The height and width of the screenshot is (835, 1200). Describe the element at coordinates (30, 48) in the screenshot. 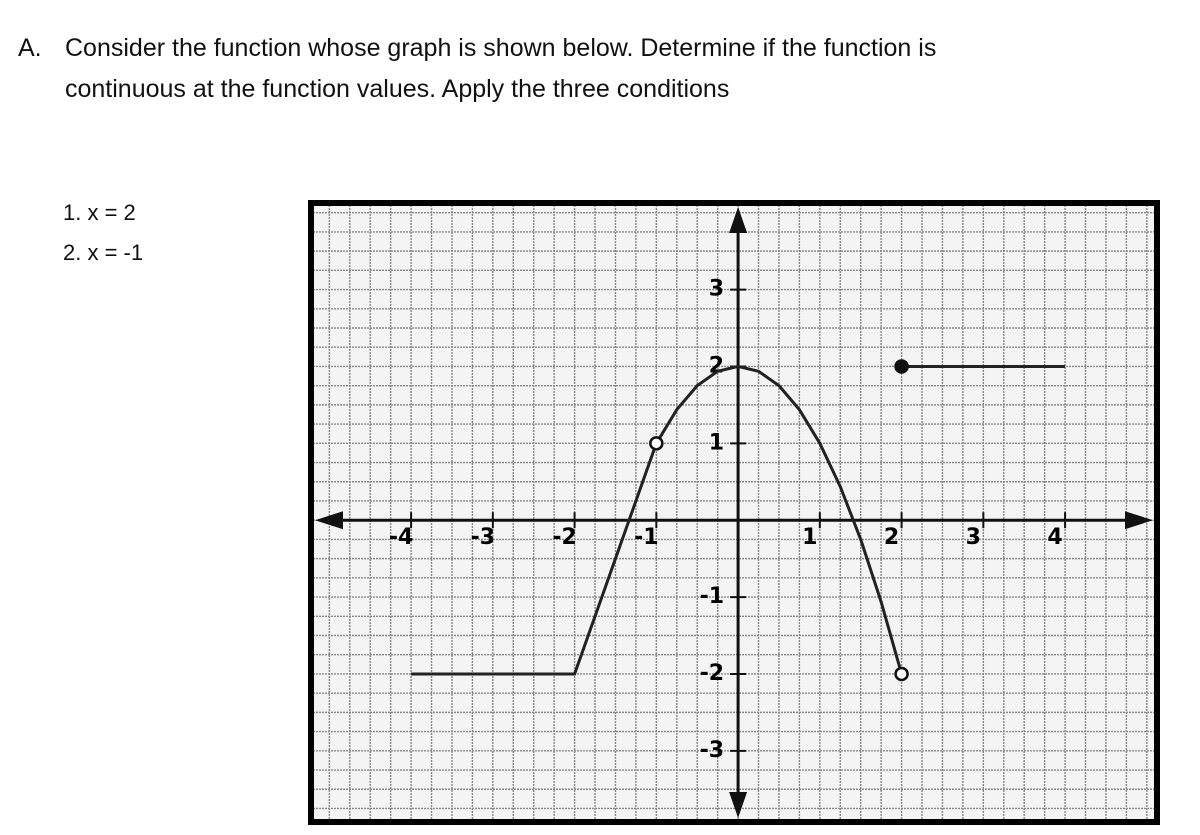

I see `problem-label: A.` at that location.